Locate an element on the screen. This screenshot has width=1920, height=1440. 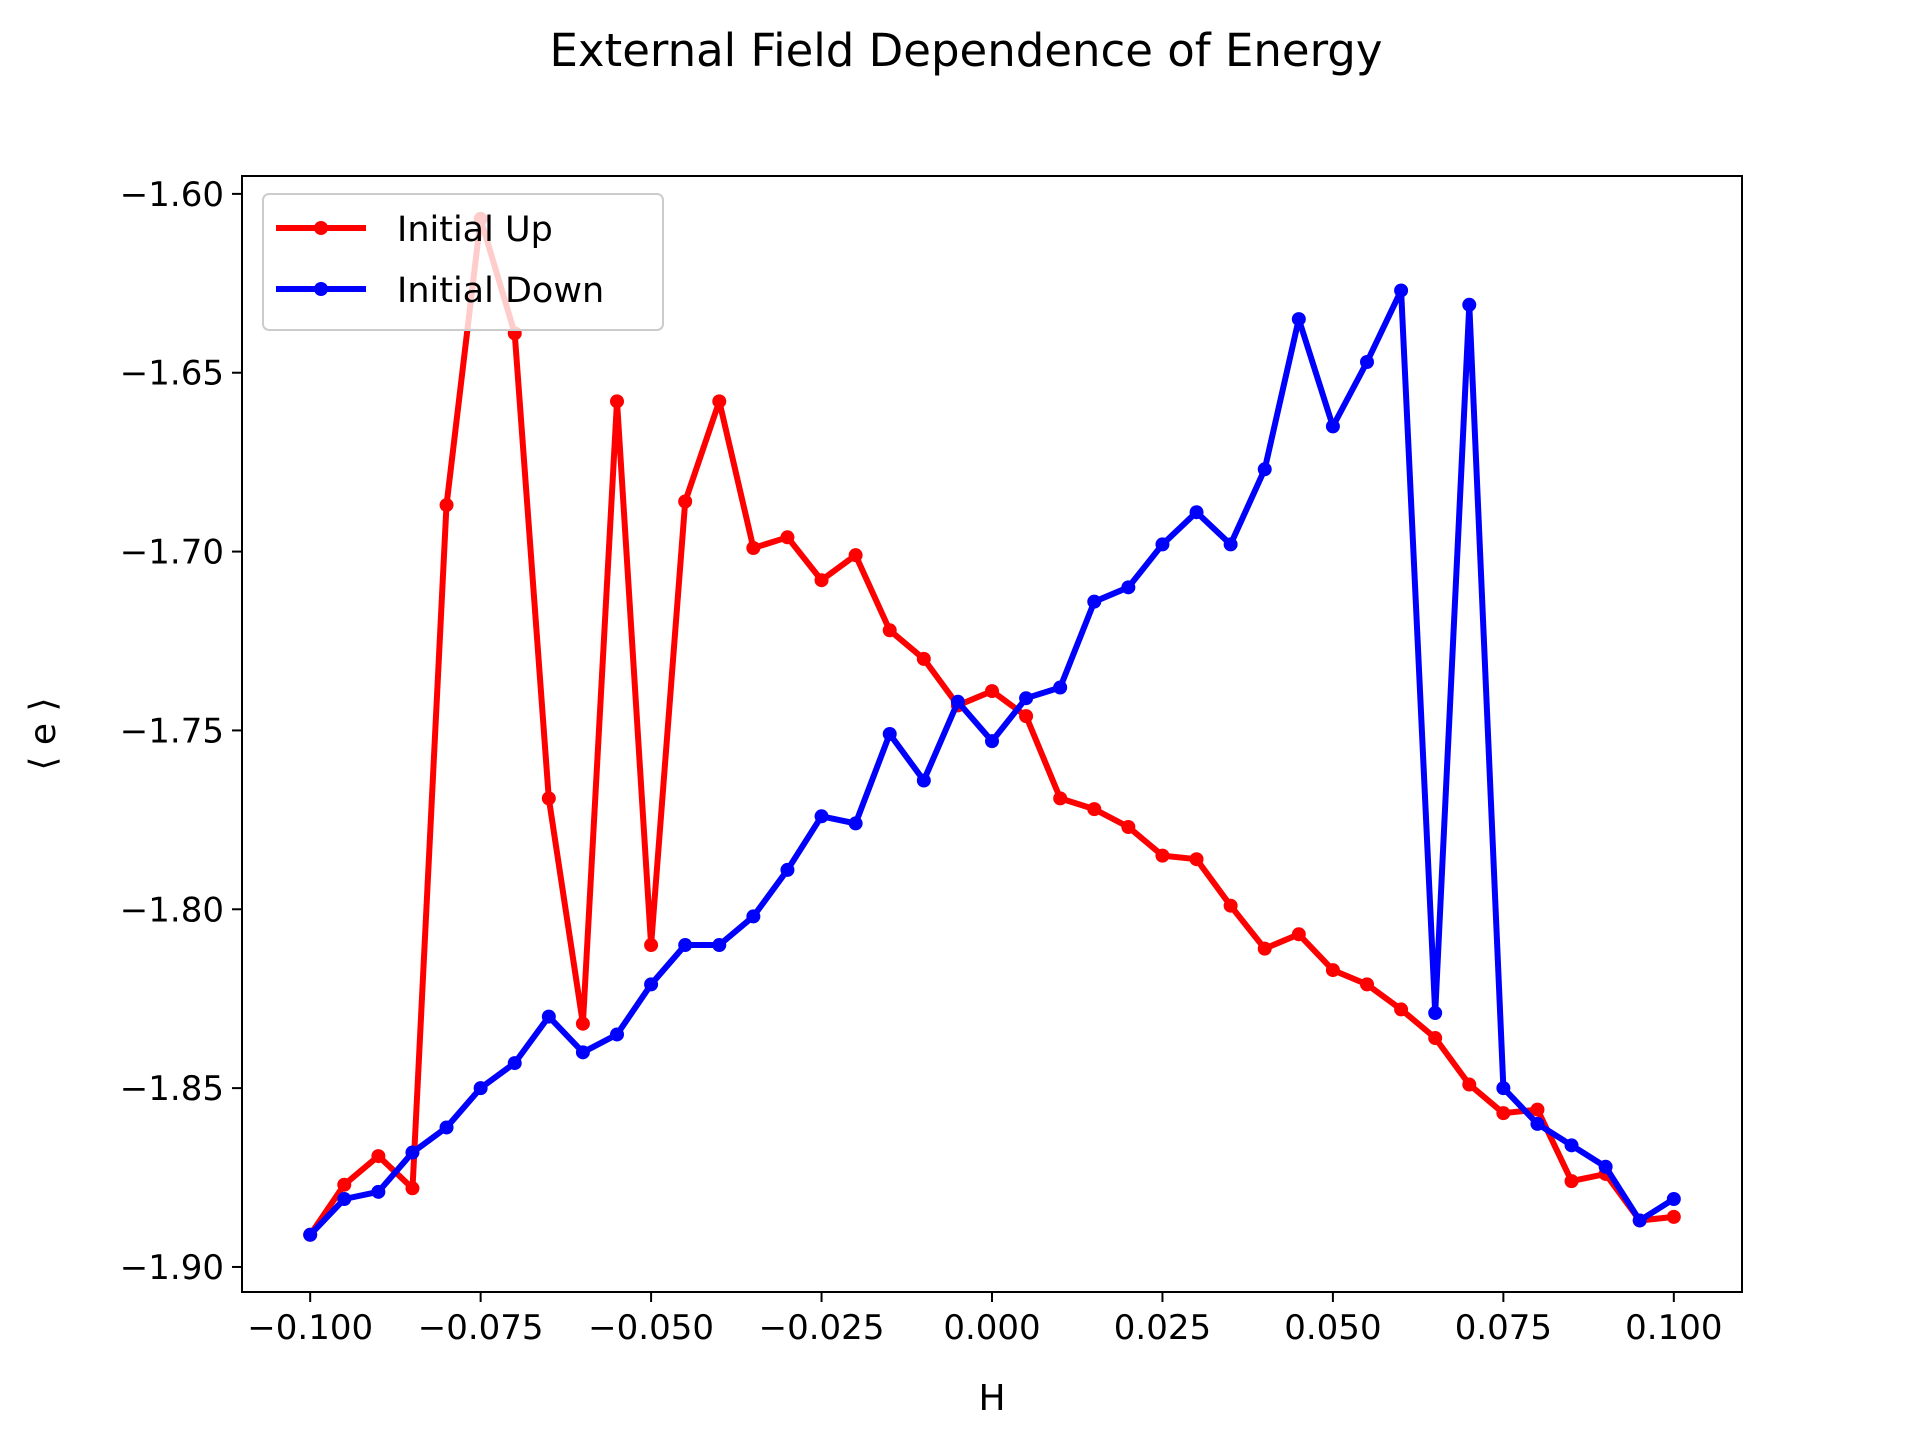
y-tick-label: −1.65 is located at coordinates (172, 374).